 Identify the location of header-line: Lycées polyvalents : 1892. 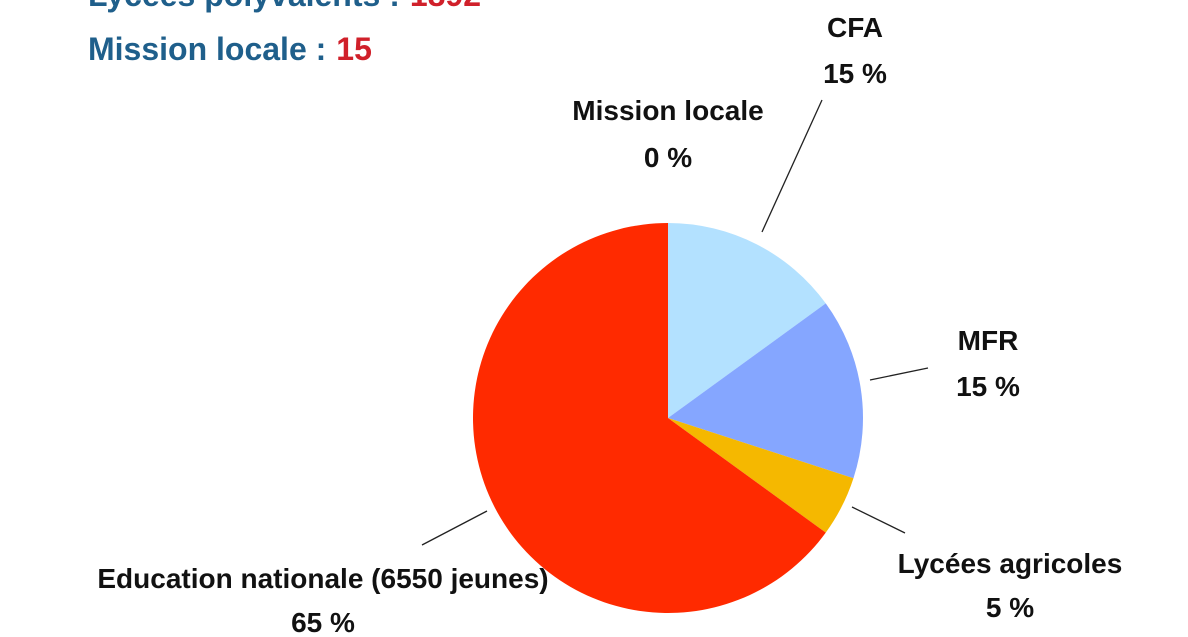
(284, 6).